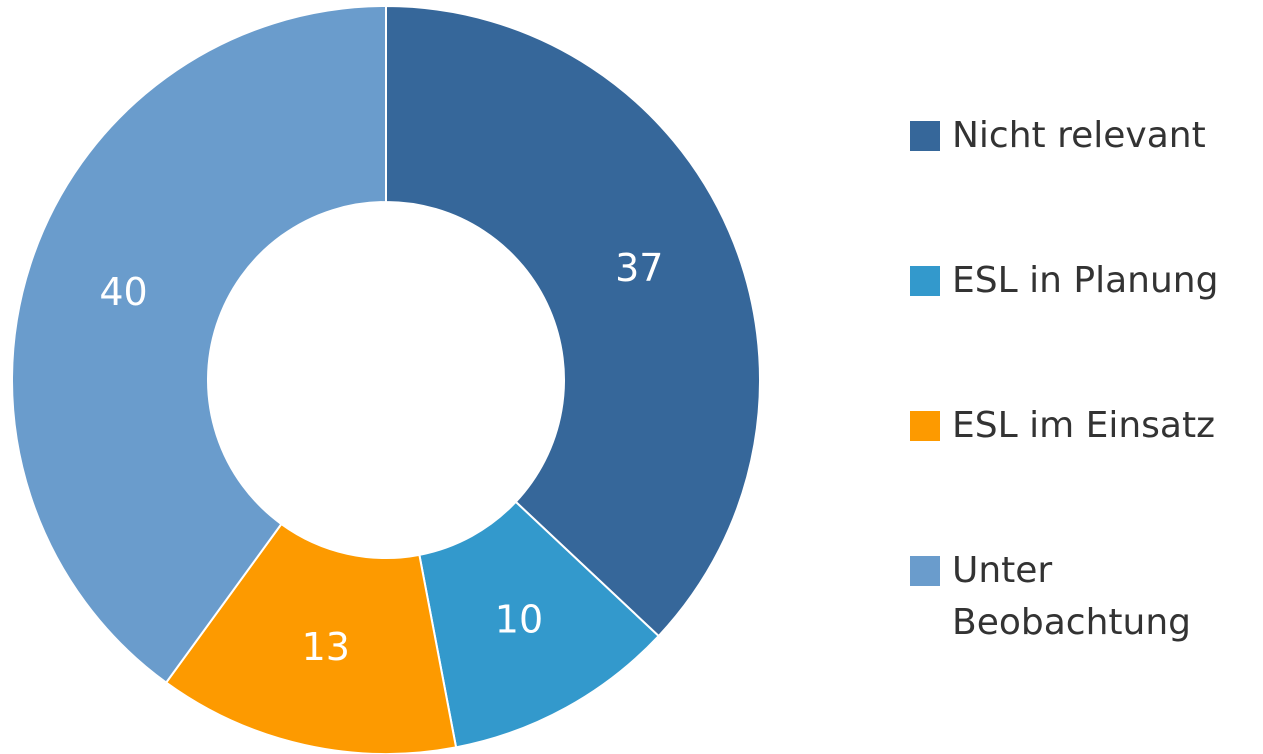  What do you see at coordinates (1085, 327) in the screenshot?
I see `legend-item: ESL in Planung` at bounding box center [1085, 327].